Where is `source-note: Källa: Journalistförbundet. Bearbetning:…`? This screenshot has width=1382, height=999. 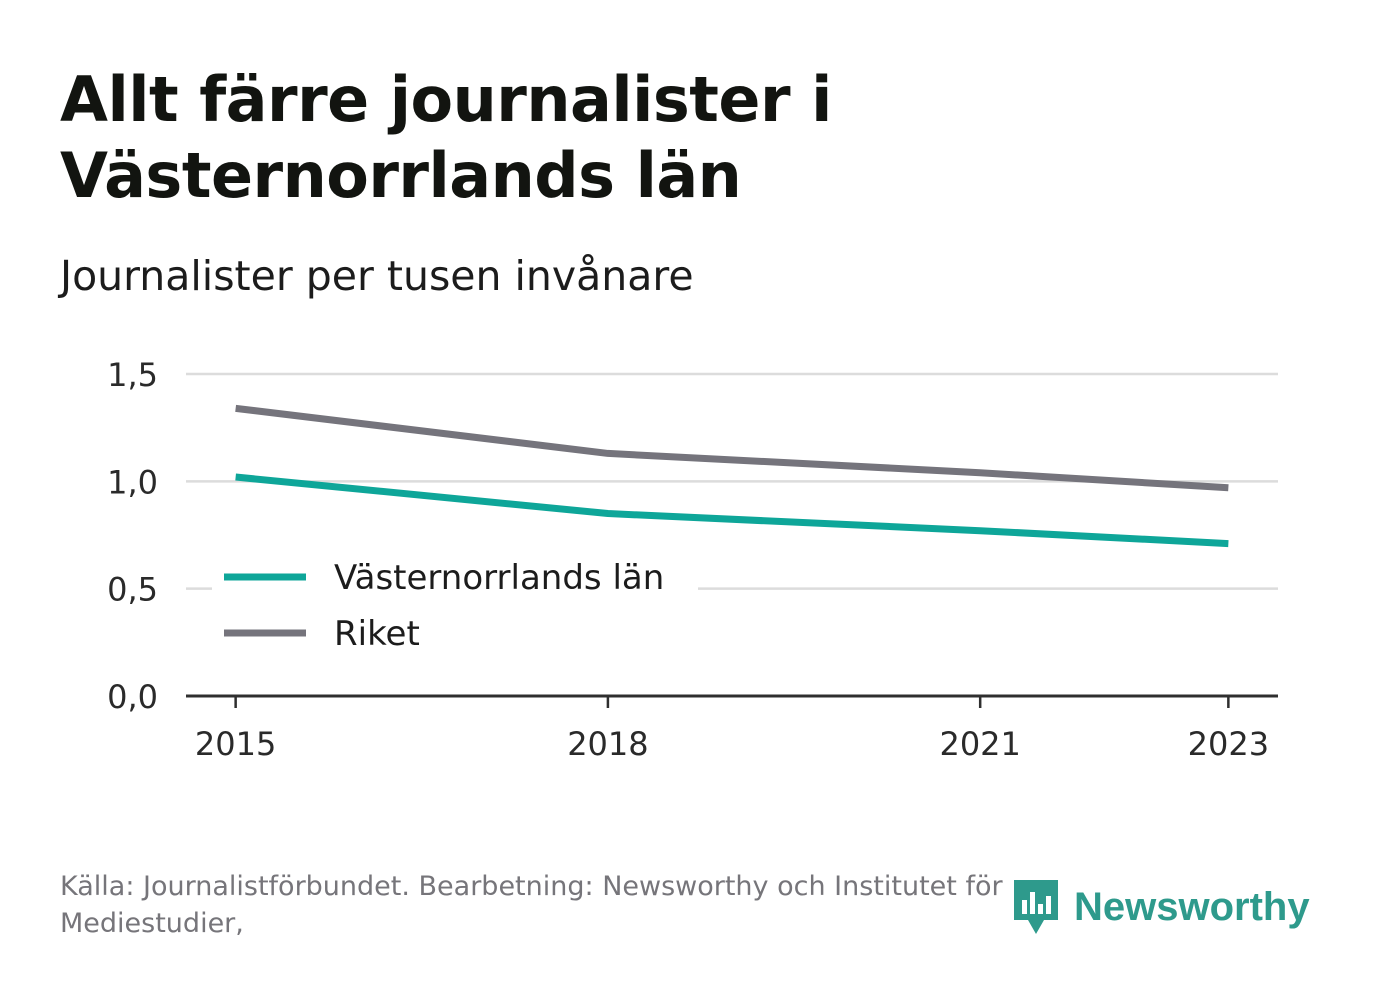
source-note: Källa: Journalistförbundet. Bearbetning:… is located at coordinates (531, 905).